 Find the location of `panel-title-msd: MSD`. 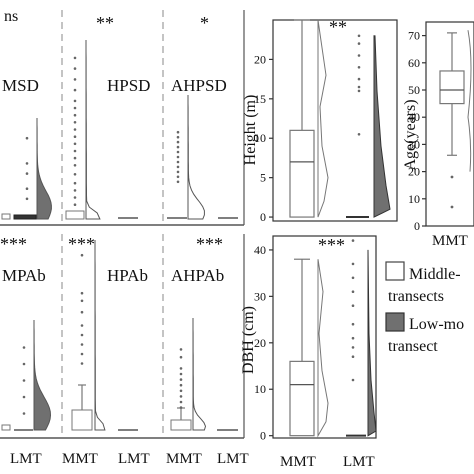

panel-title-msd: MSD is located at coordinates (20, 85).